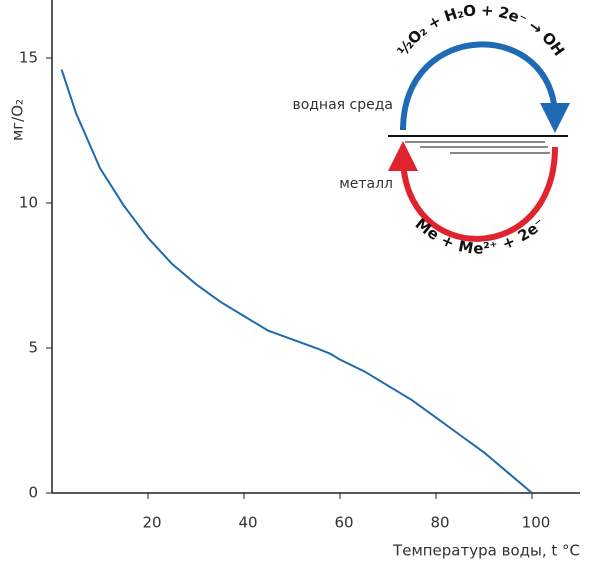 The width and height of the screenshot is (593, 567). I want to click on y-tick-label: 5, so click(33, 348).